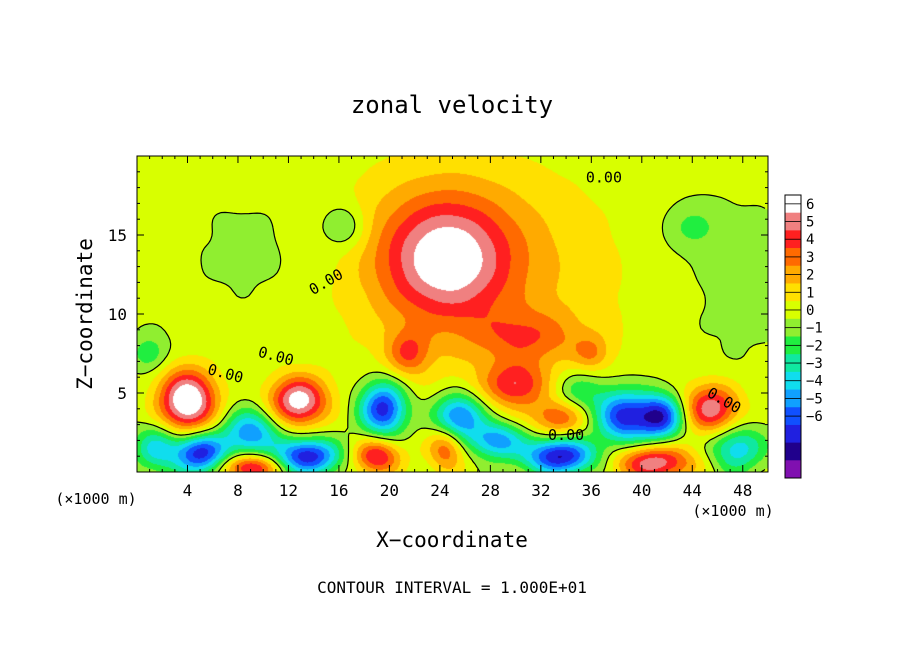  What do you see at coordinates (490, 490) in the screenshot?
I see `x-tick-label: 28` at bounding box center [490, 490].